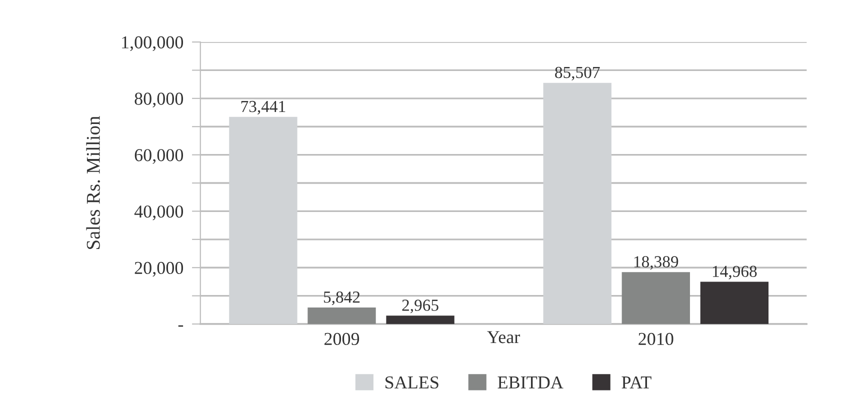 This screenshot has width=860, height=404. Describe the element at coordinates (159, 212) in the screenshot. I see `y-tick-label: 40,000` at that location.